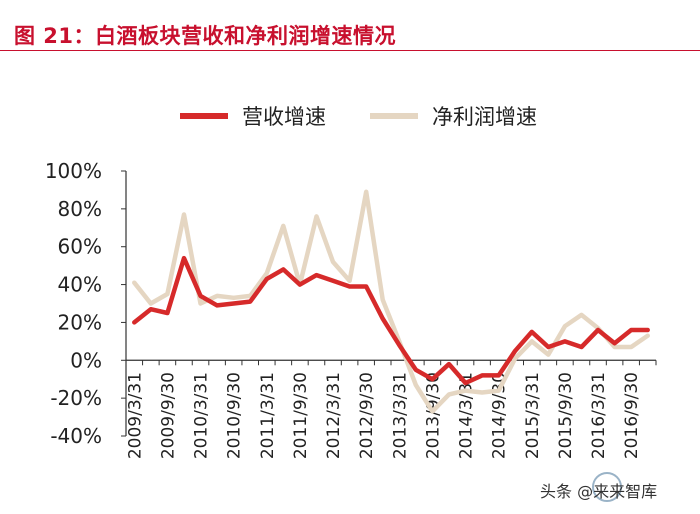 The image size is (700, 514). Describe the element at coordinates (334, 415) in the screenshot. I see `x-tick-label: 2012/3/31` at that location.